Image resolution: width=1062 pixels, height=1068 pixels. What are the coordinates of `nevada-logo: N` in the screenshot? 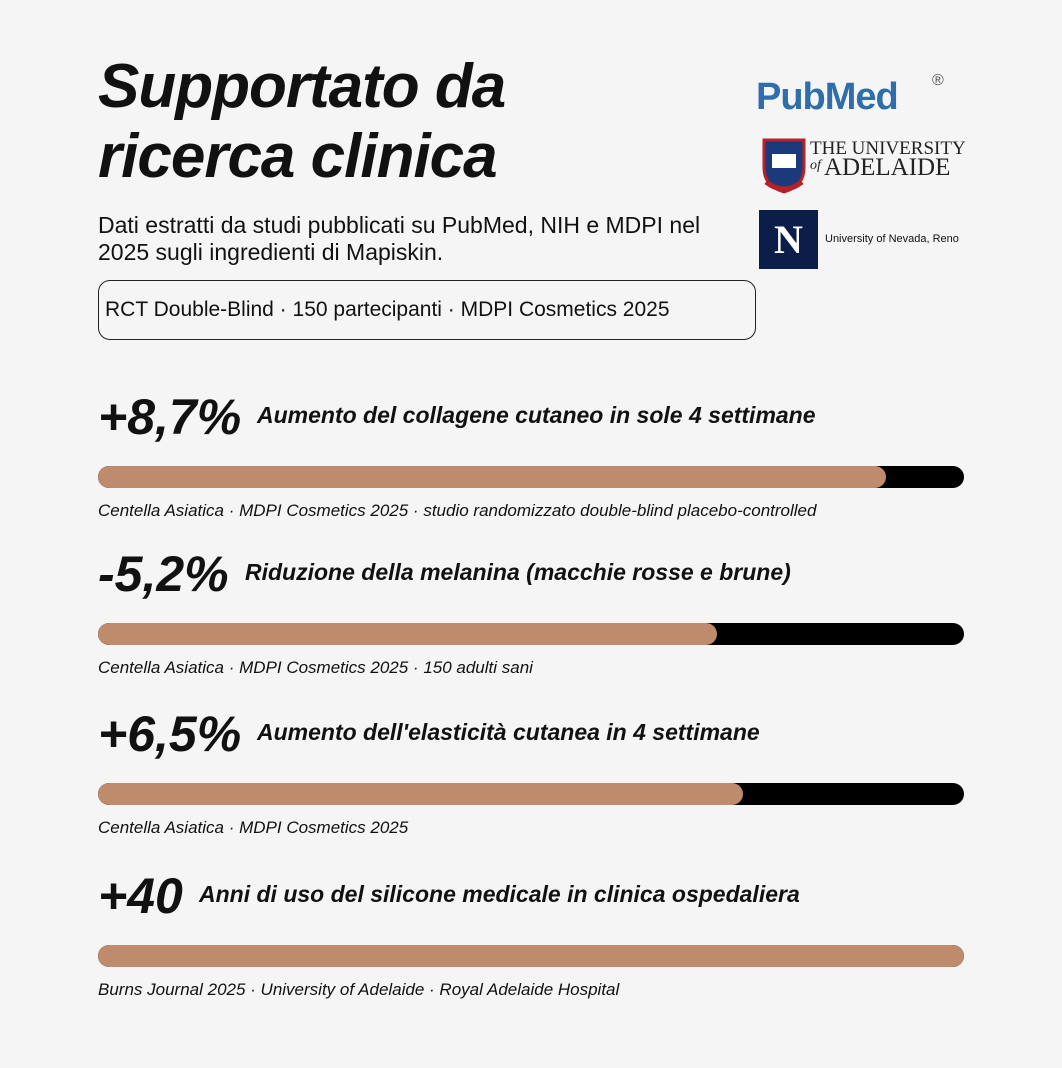 It's located at (788, 239).